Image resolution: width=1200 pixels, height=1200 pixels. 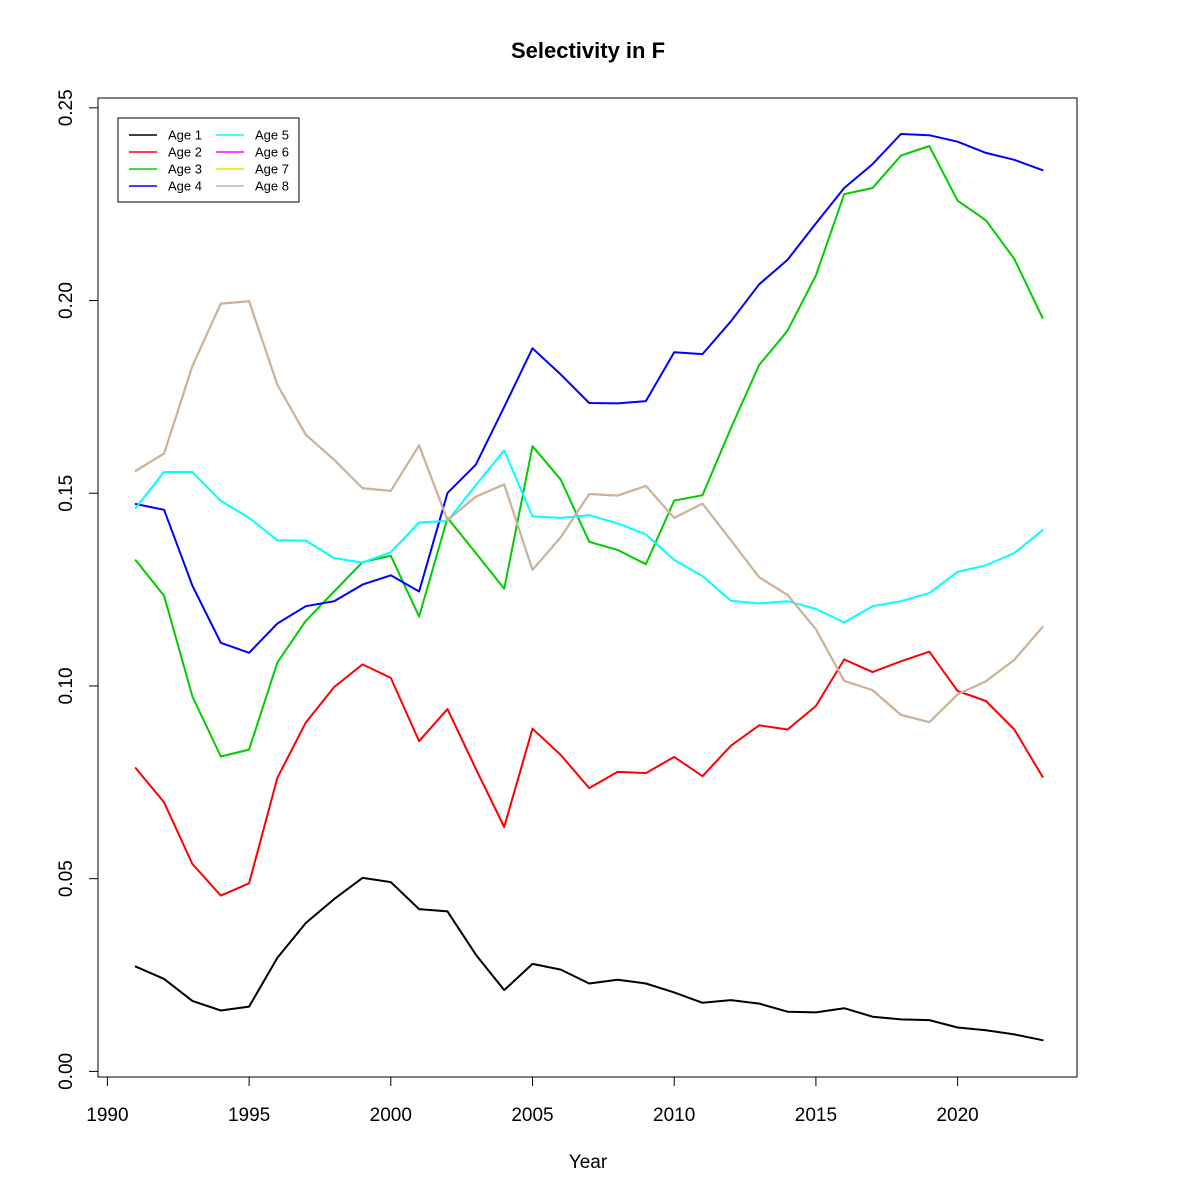 I want to click on x-tick-label: 2010, so click(x=674, y=1115).